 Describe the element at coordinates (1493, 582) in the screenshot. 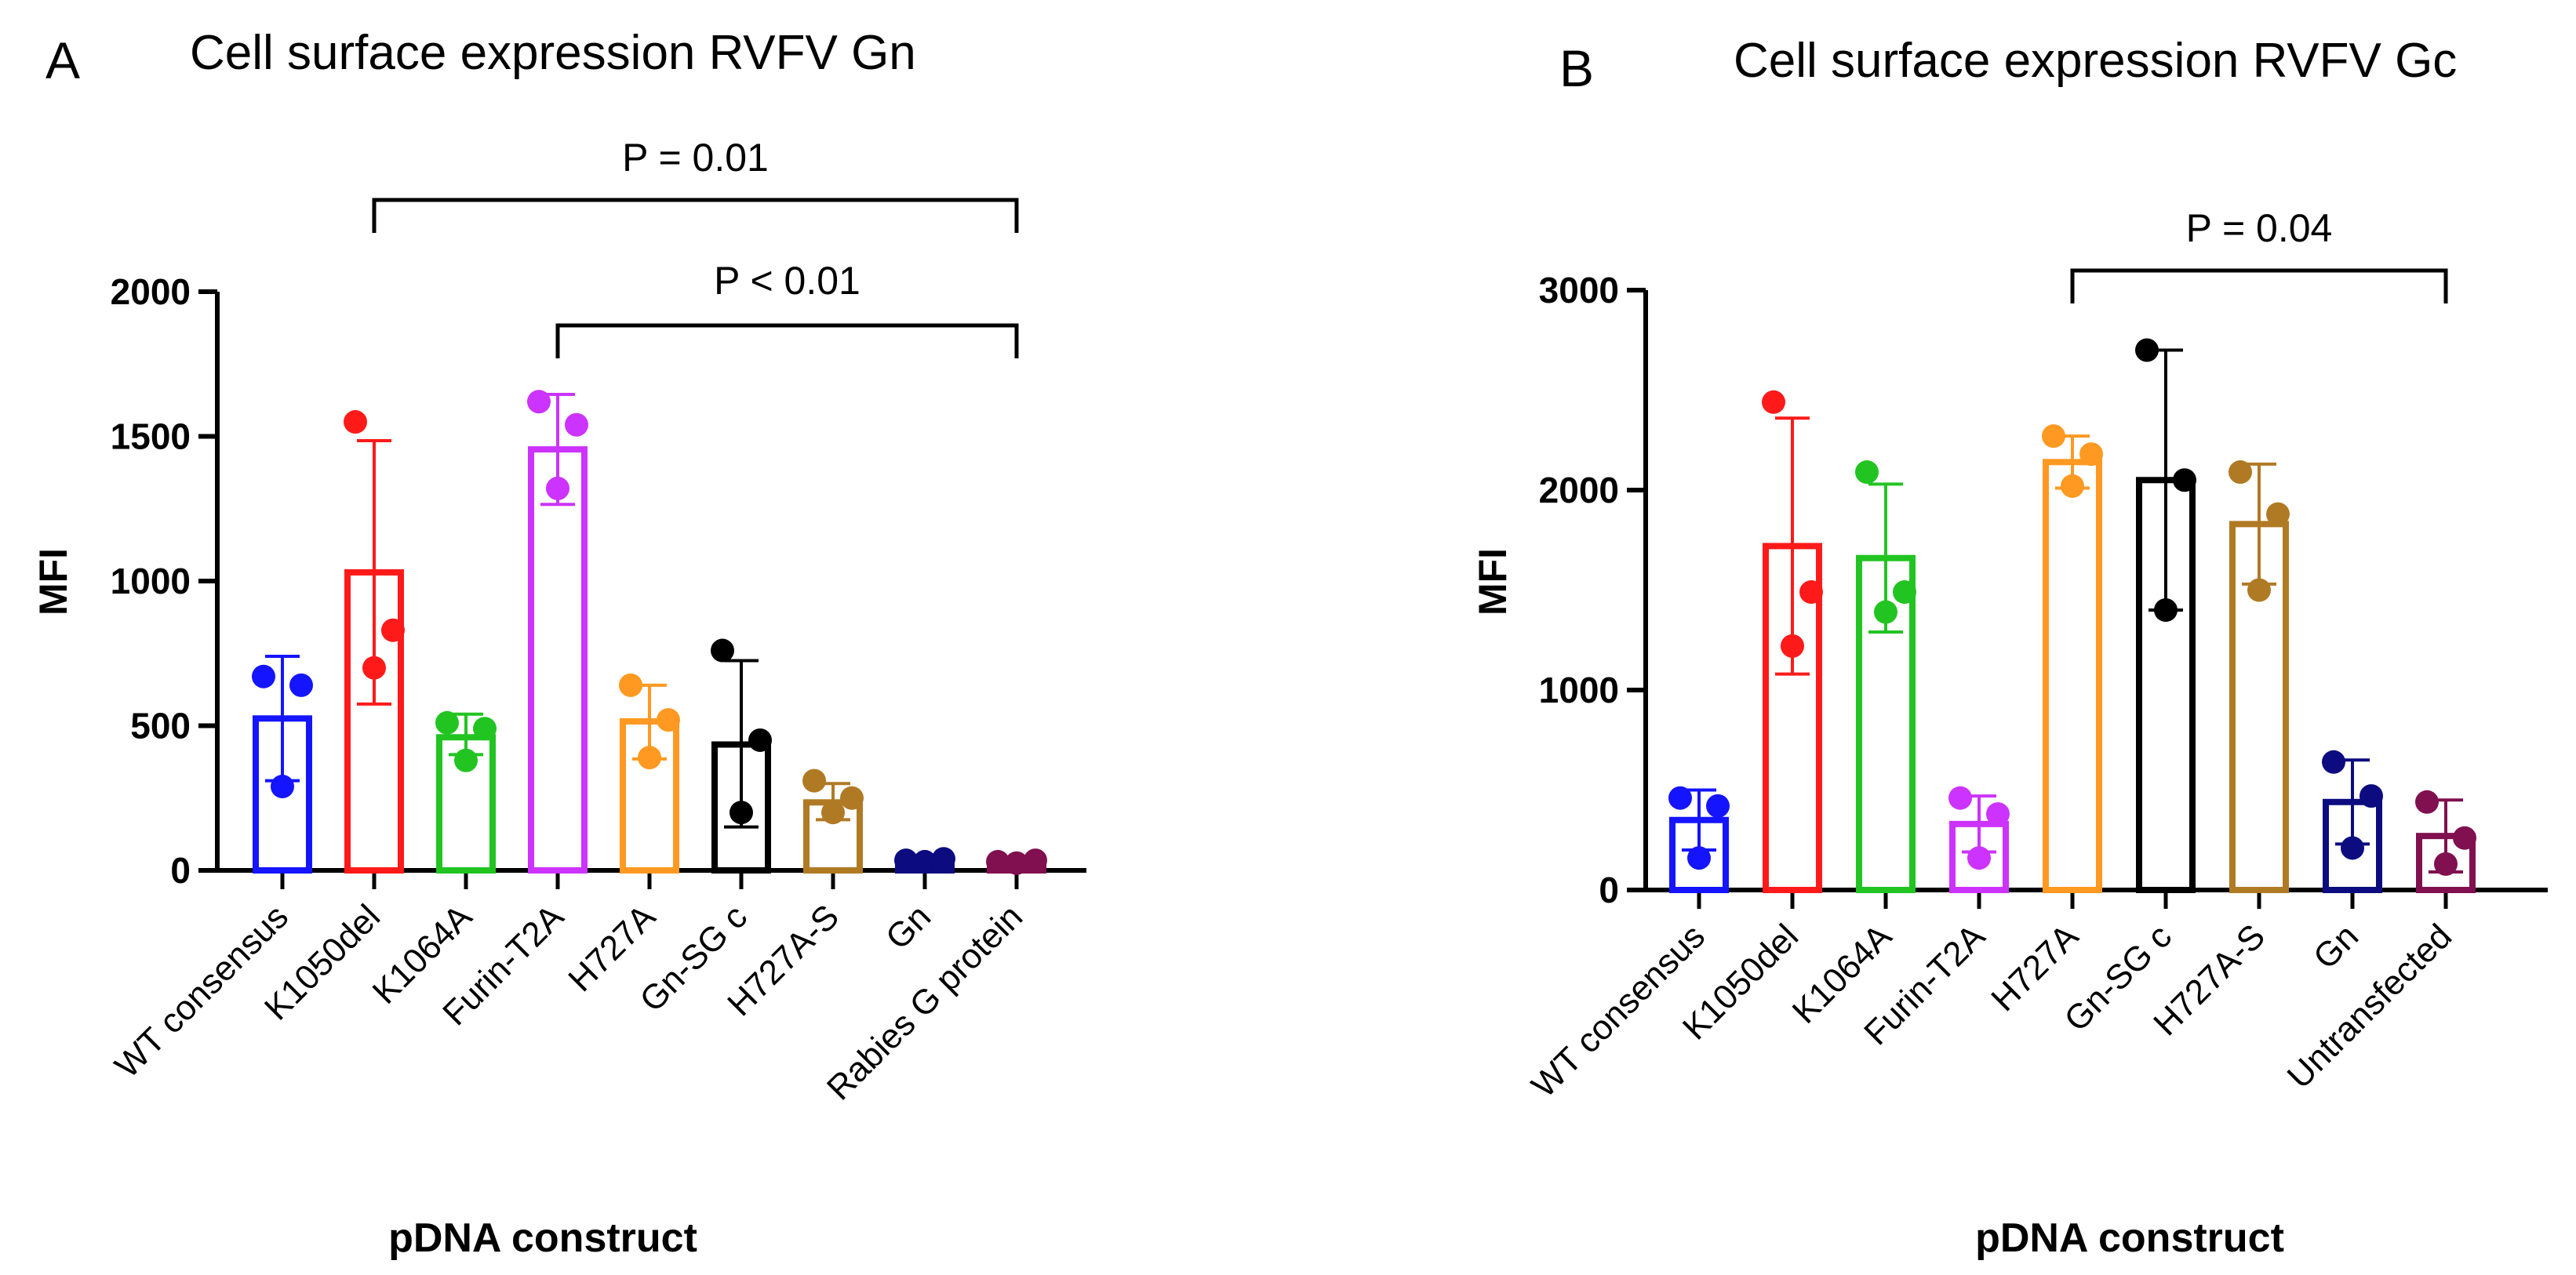

I see `panel-b-ylabel: MFI` at that location.